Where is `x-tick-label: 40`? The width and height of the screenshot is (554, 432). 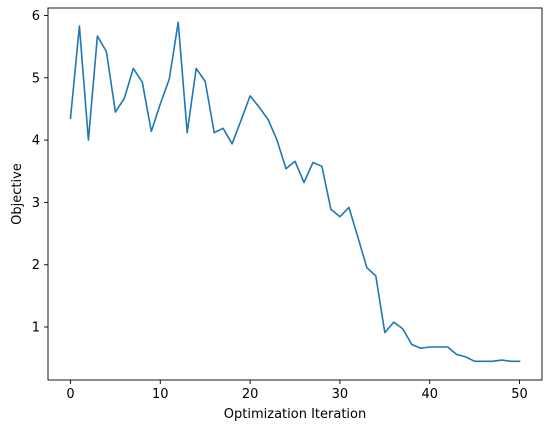
x-tick-label: 40 is located at coordinates (429, 394).